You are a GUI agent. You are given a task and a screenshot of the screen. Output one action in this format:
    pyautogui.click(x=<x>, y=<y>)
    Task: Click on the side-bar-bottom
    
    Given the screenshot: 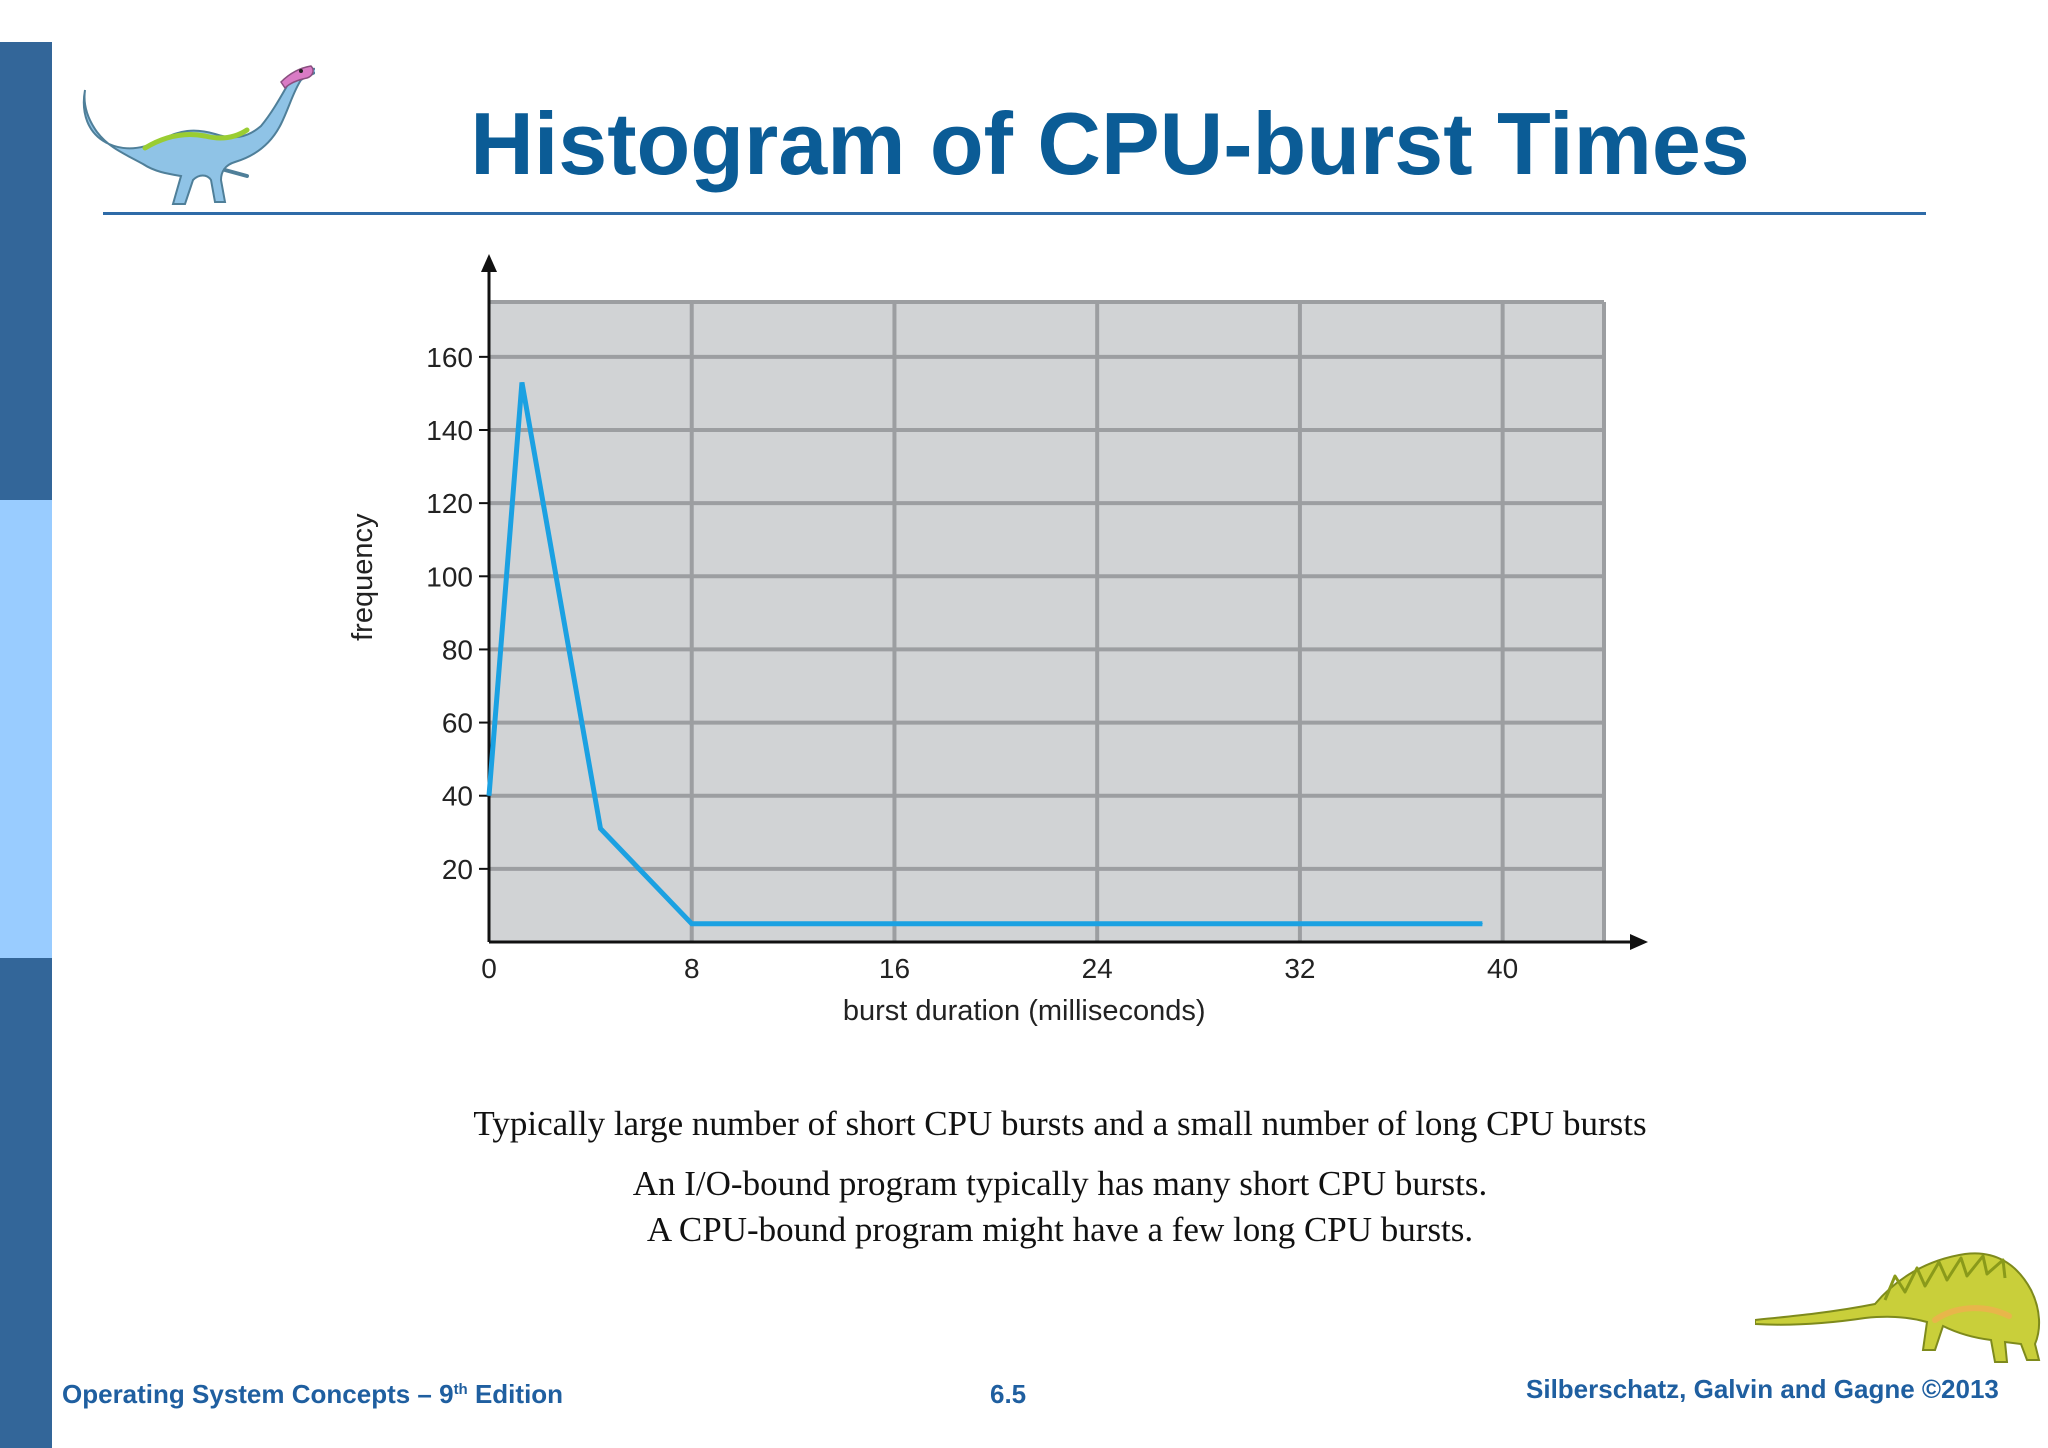 What is the action you would take?
    pyautogui.click(x=26, y=1203)
    